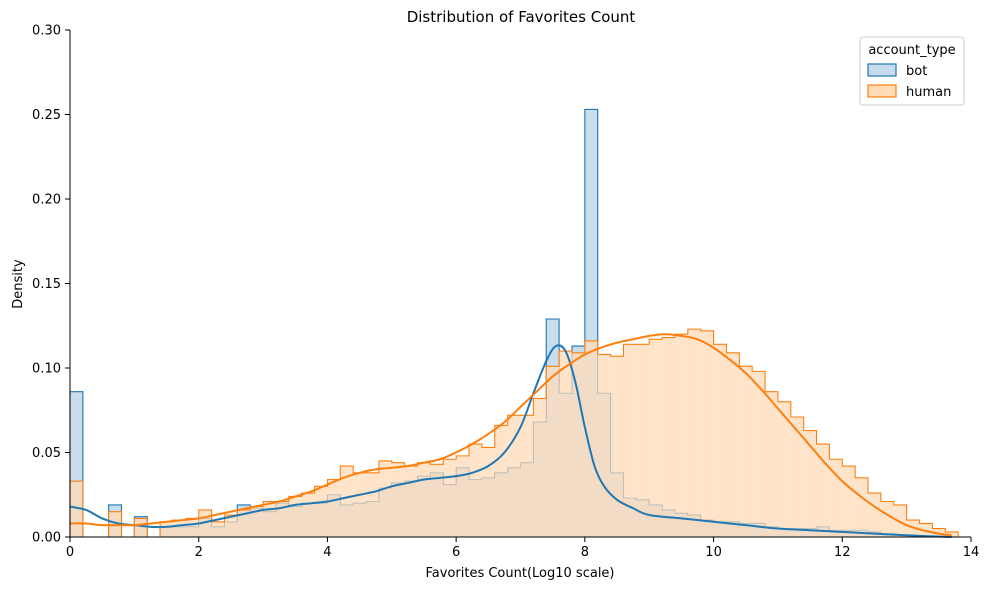  Describe the element at coordinates (522, 548) in the screenshot. I see `x-axis-ticks: 0 2 4 6 8 10 12 14` at that location.